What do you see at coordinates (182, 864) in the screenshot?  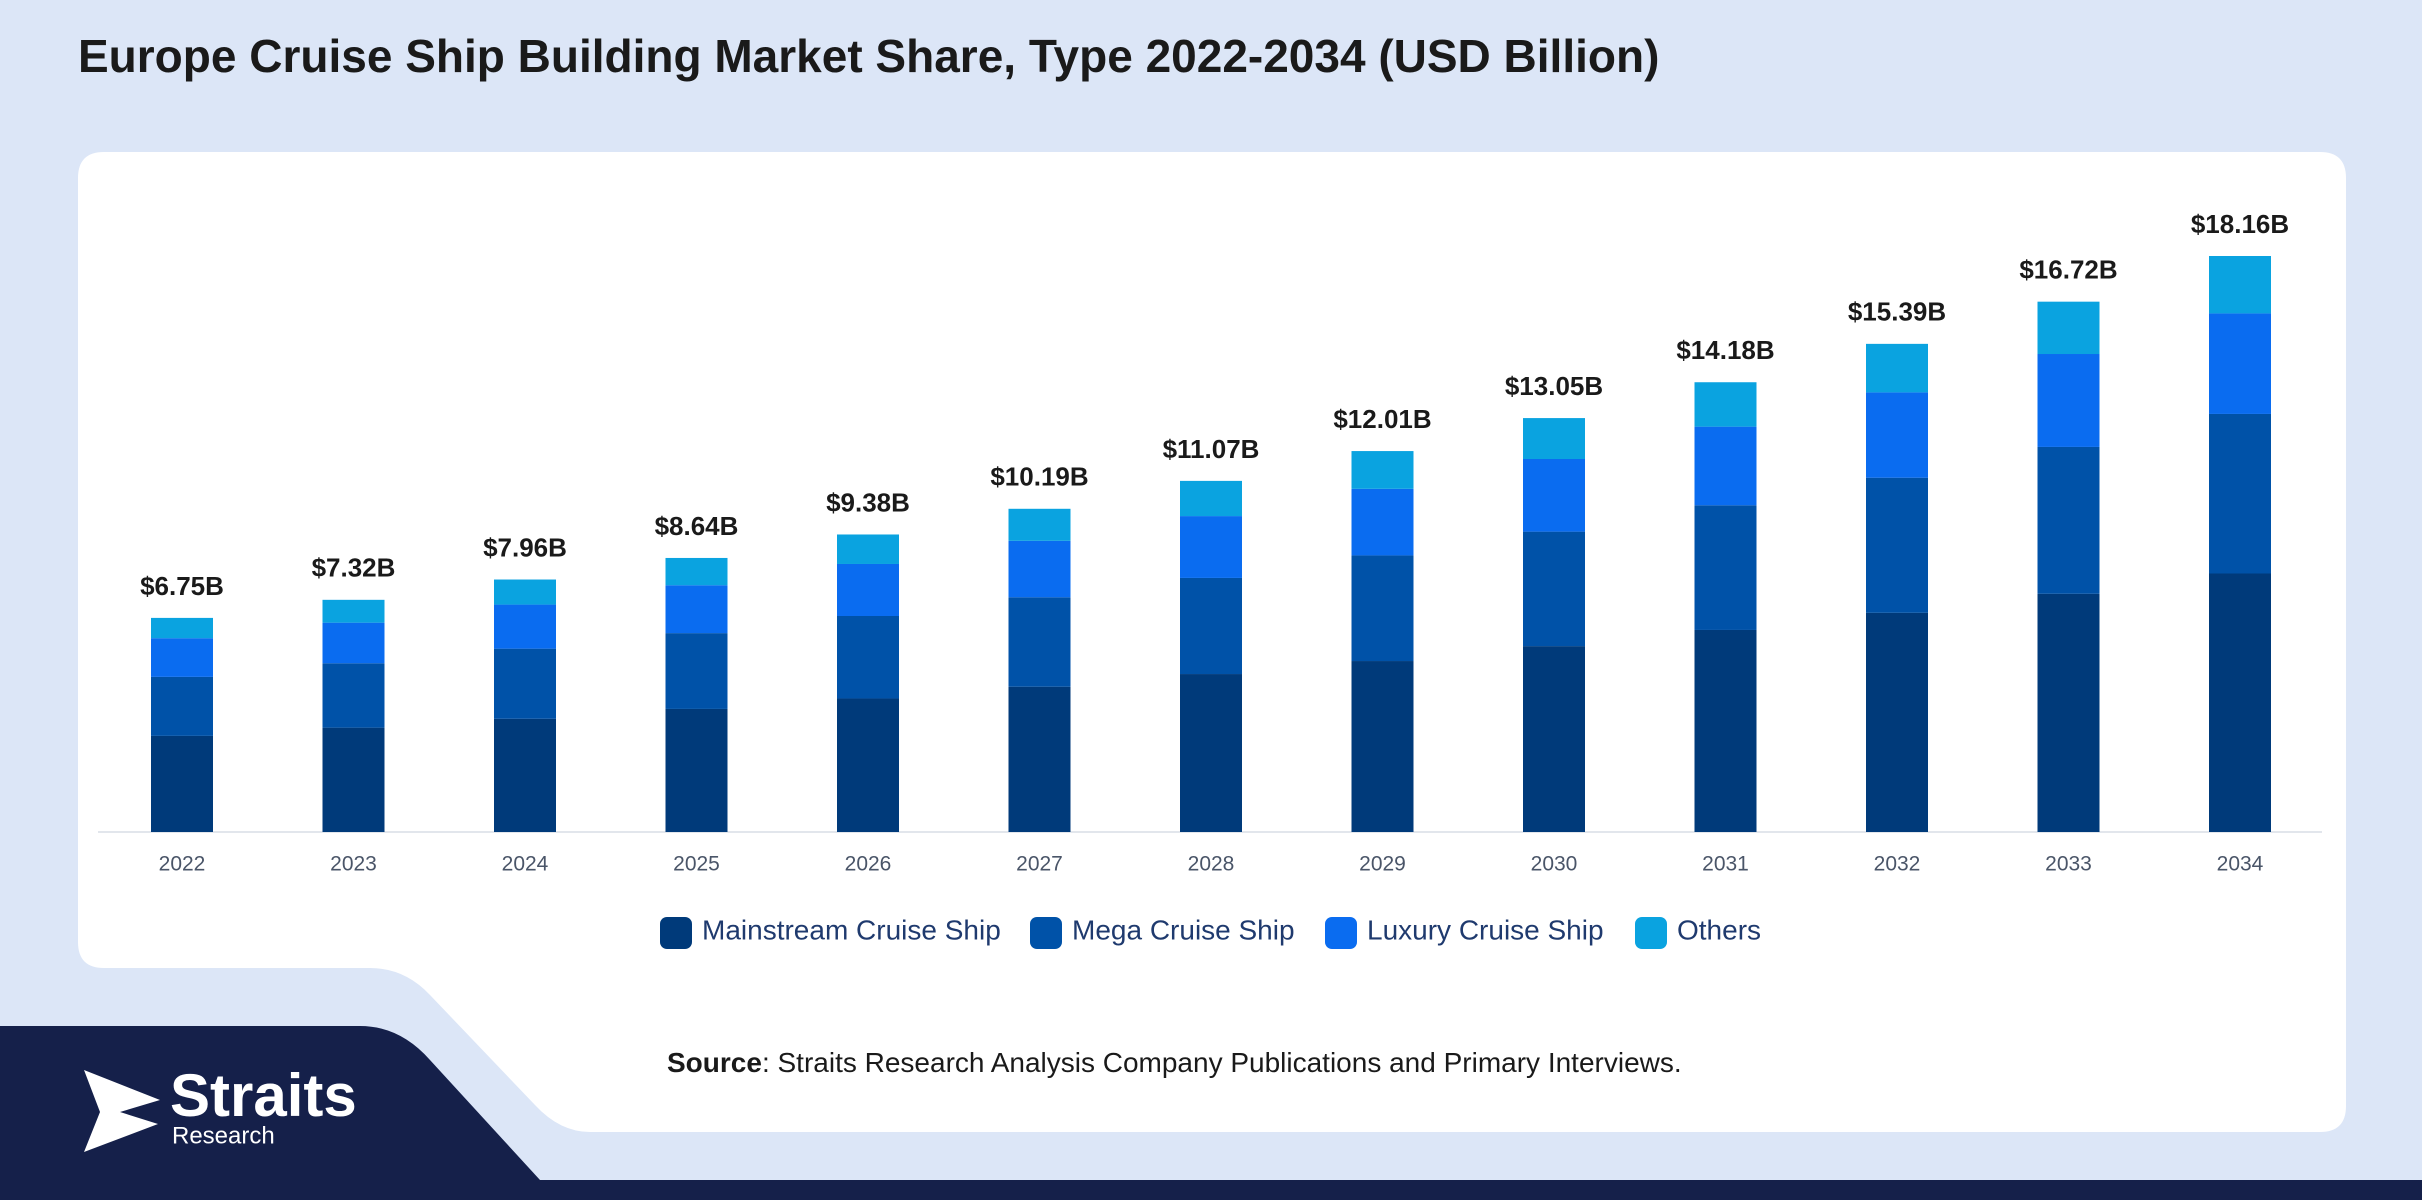 I see `x-tick-label: 2022` at bounding box center [182, 864].